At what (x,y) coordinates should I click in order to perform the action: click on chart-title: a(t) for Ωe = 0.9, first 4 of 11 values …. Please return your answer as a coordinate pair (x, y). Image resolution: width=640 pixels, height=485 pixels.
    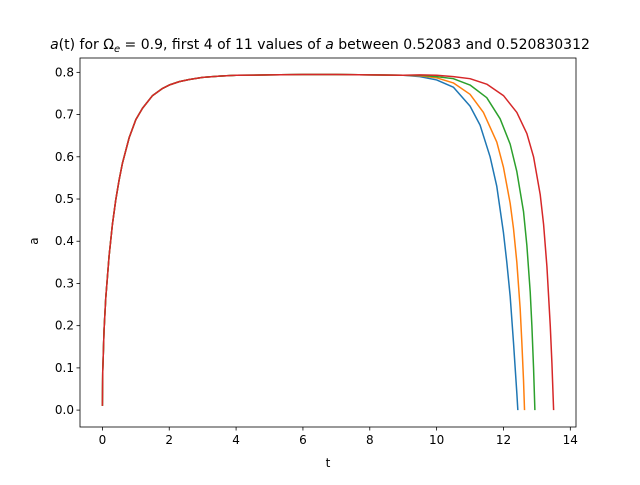
    Looking at the image, I should click on (320, 46).